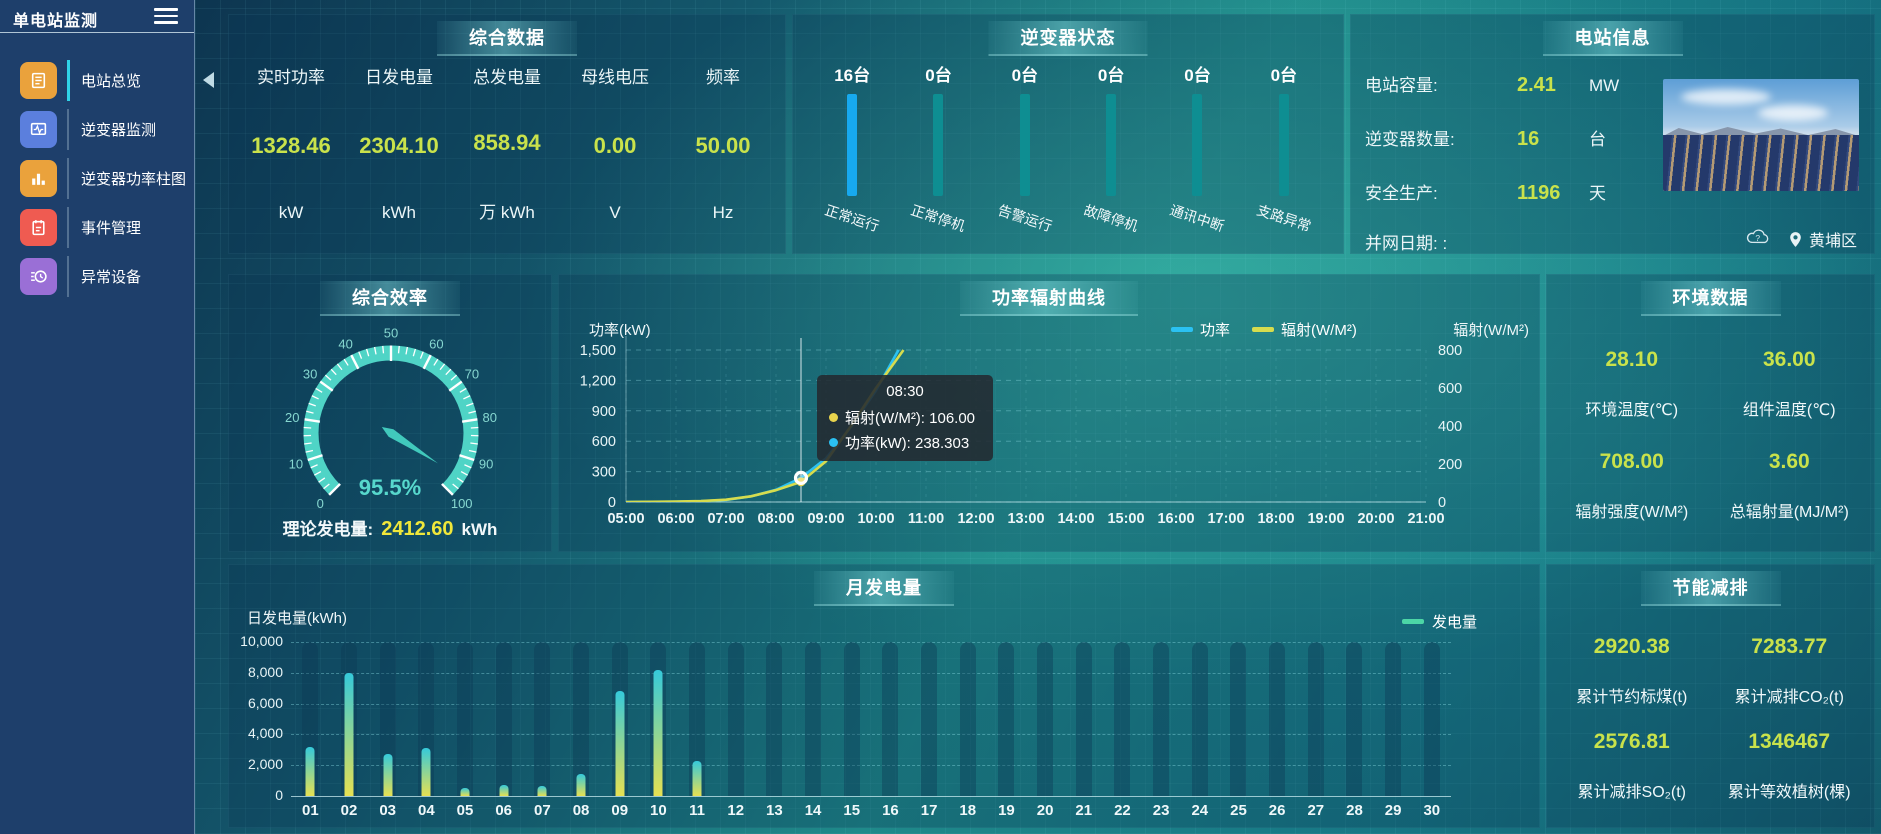 Image resolution: width=1881 pixels, height=834 pixels. What do you see at coordinates (1283, 218) in the screenshot?
I see `inverter-status-label: 支路异常` at bounding box center [1283, 218].